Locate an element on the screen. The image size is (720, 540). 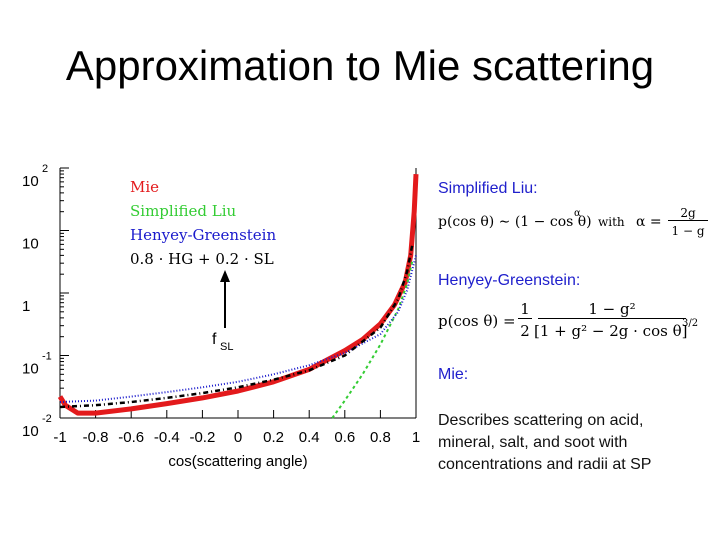
x-tick-label: -0.6 is located at coordinates (131, 437).